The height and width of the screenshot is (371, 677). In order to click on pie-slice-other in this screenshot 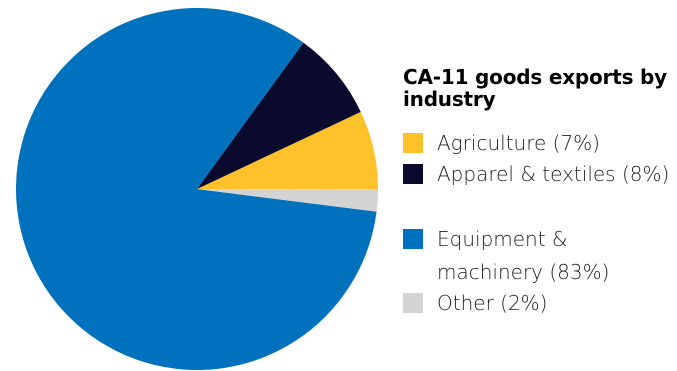, I will do `click(287, 200)`.